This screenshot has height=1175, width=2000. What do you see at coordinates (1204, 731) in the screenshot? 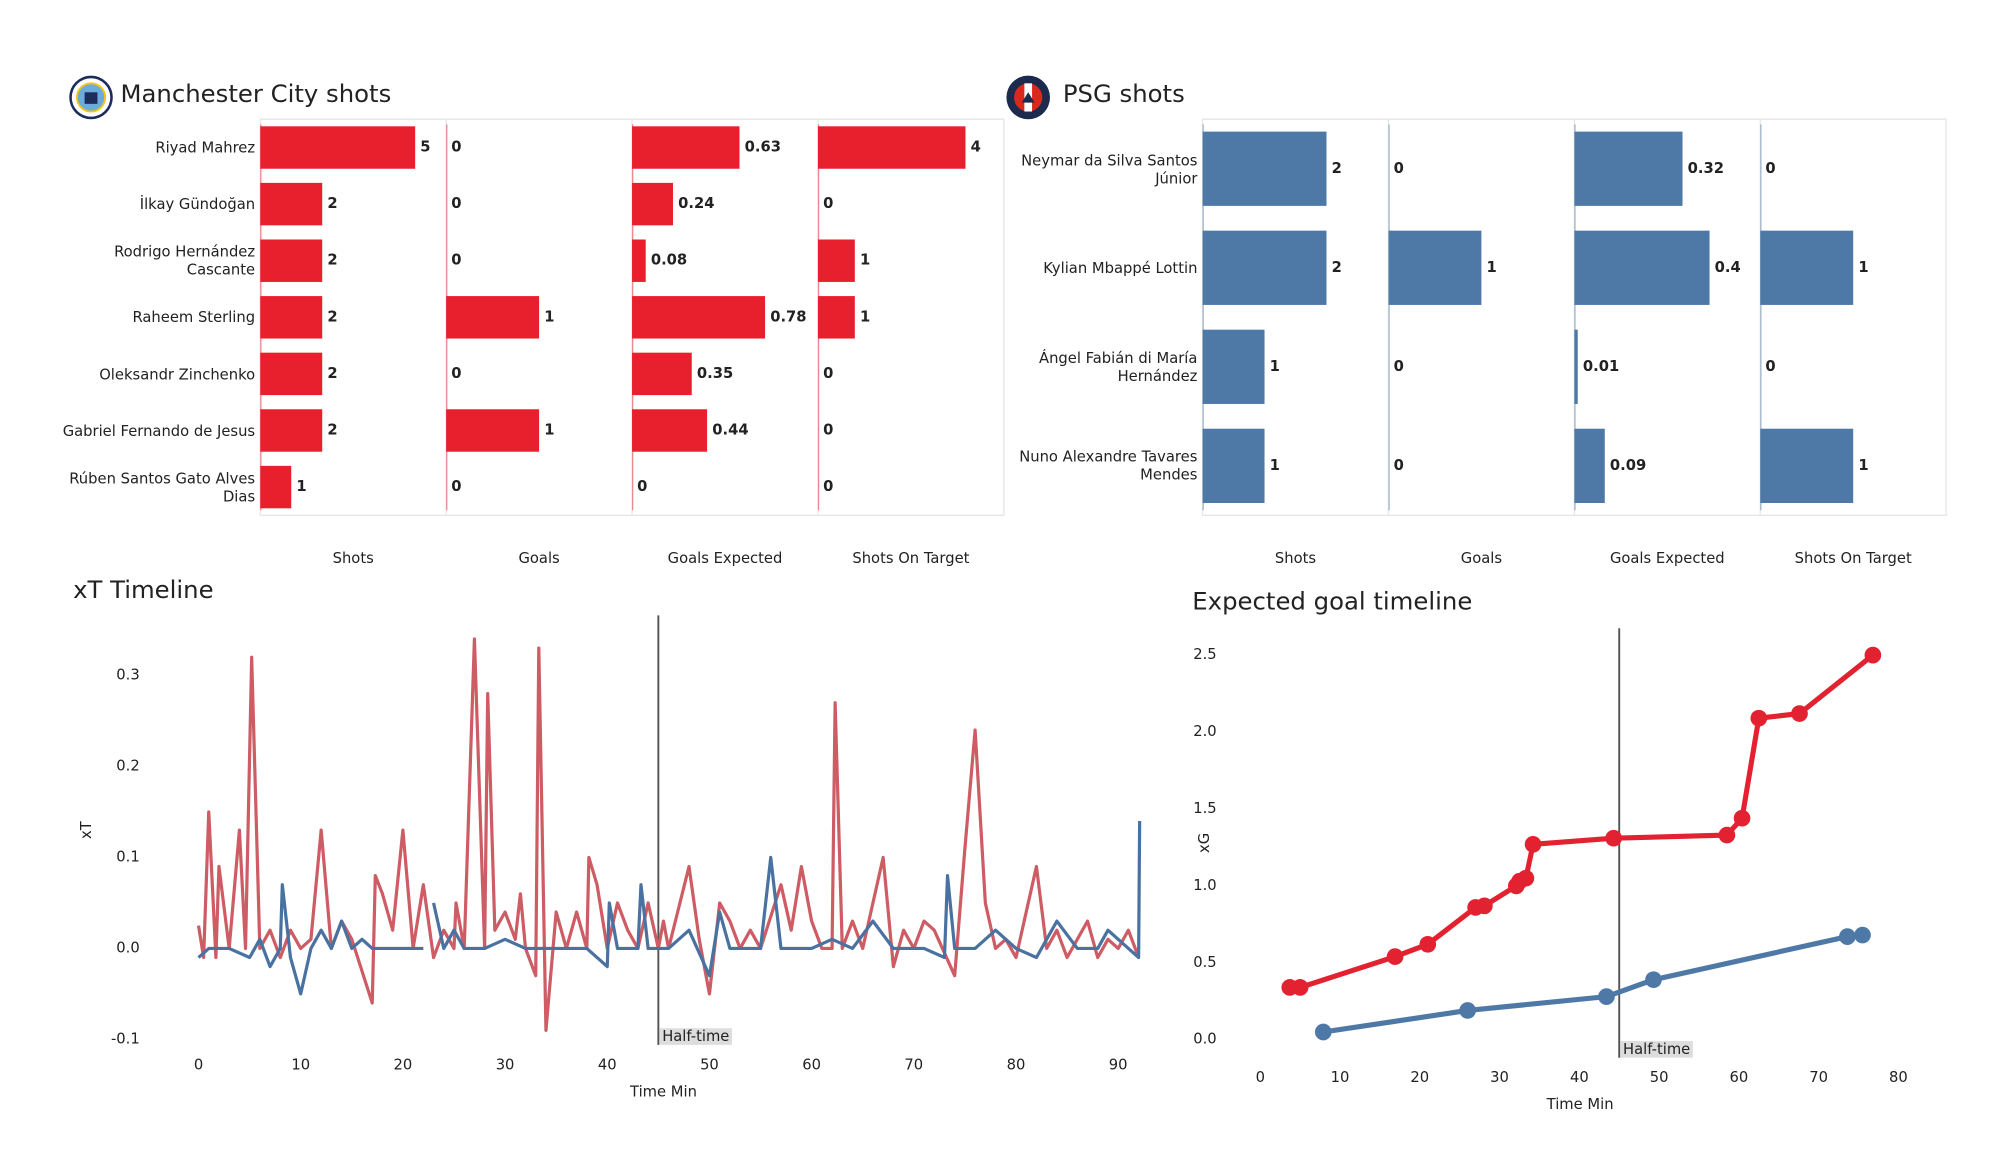
I see `y-tick-label: 2.0` at bounding box center [1204, 731].